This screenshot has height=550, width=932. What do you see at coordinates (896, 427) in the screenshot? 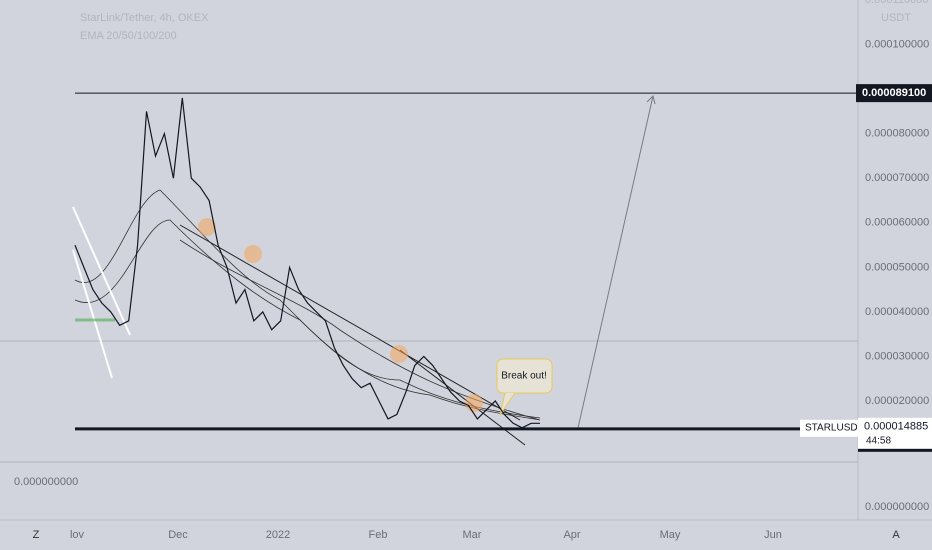
I see `price-label: 0.000014885` at bounding box center [896, 427].